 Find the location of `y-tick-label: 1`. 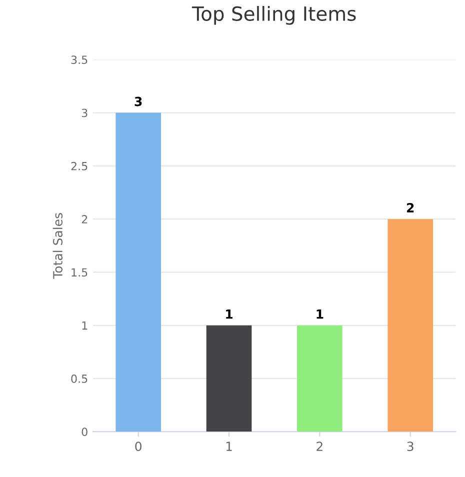

y-tick-label: 1 is located at coordinates (85, 326).